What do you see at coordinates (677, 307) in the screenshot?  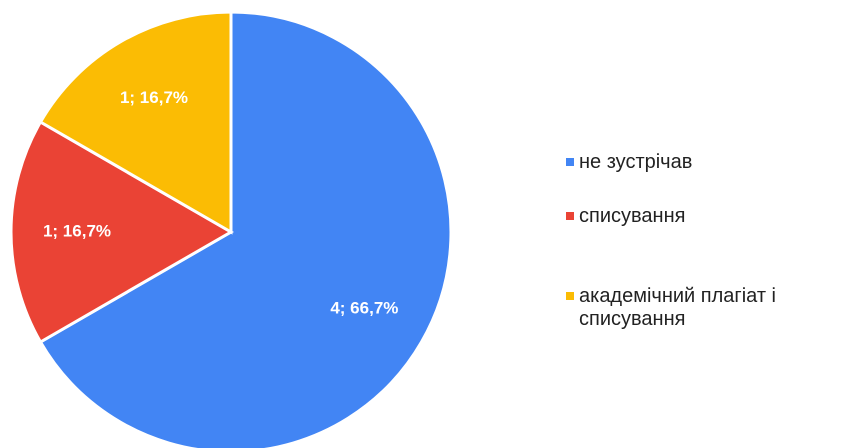 I see `legend-label: академічний плагіат і списування` at bounding box center [677, 307].